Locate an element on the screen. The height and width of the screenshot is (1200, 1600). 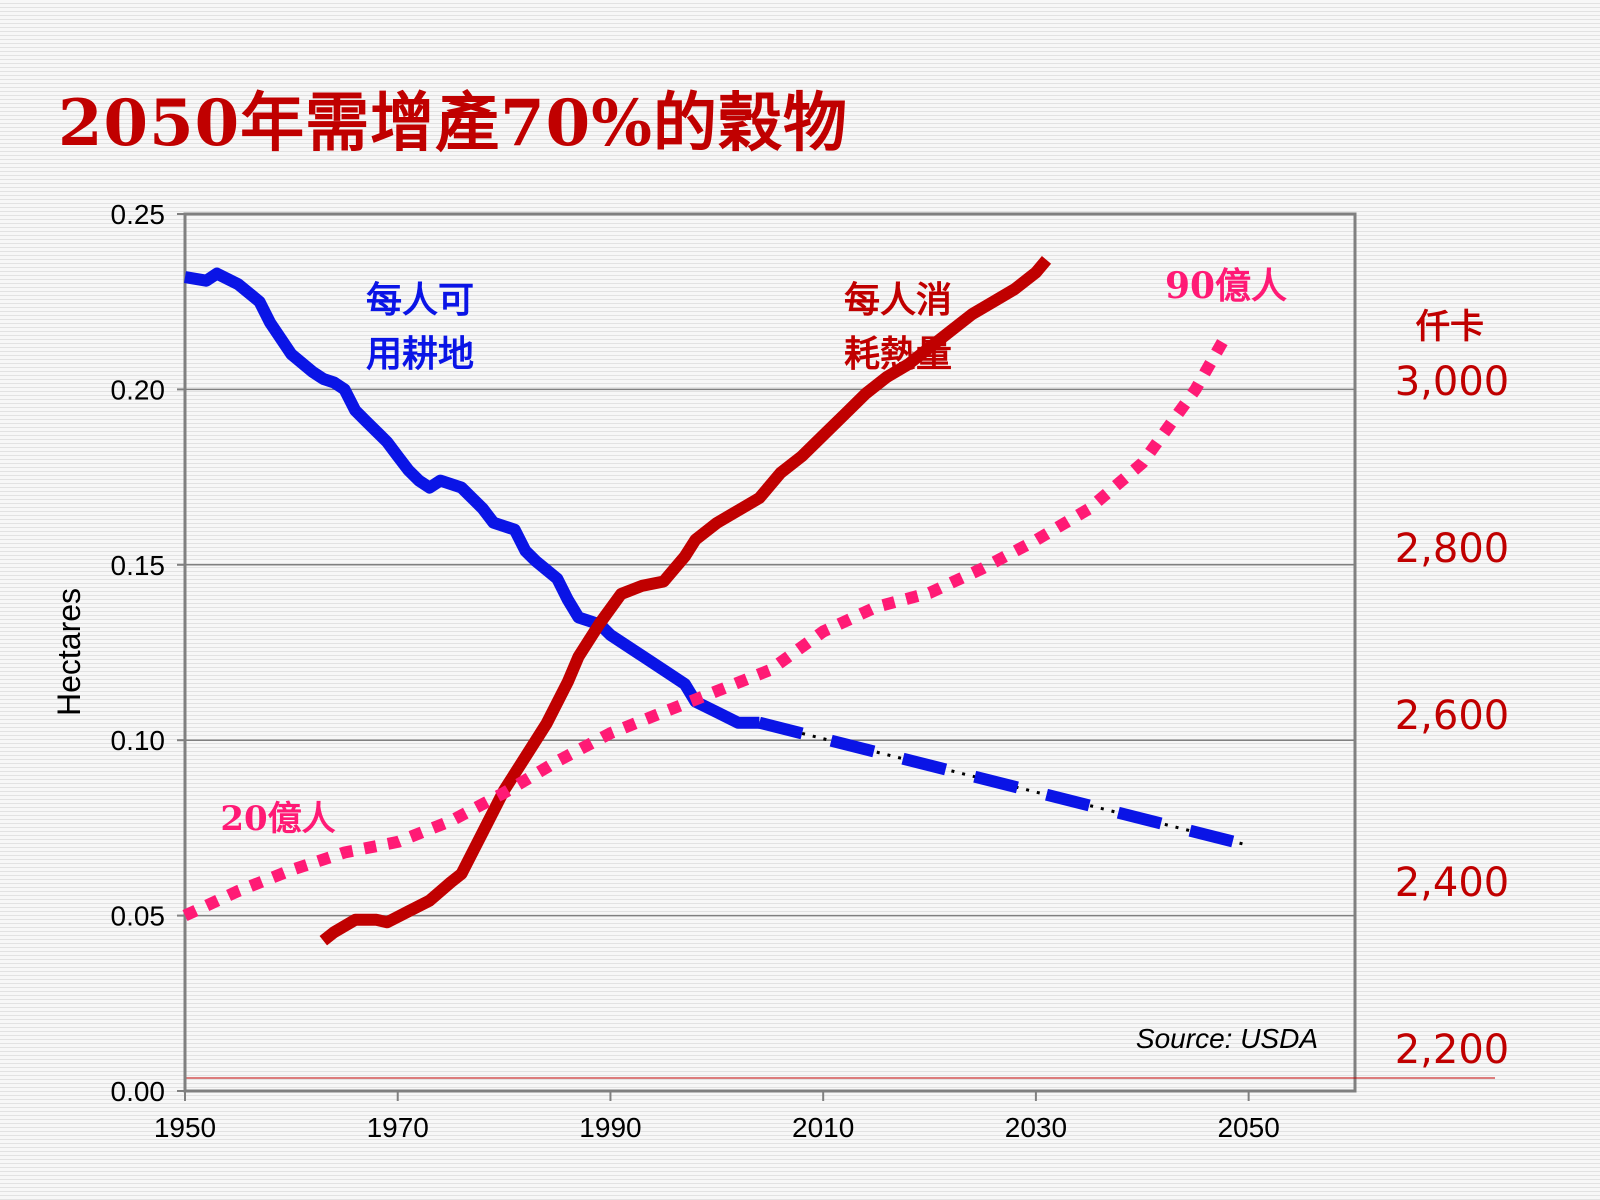
source-note: Source: USDA is located at coordinates (1227, 1038).